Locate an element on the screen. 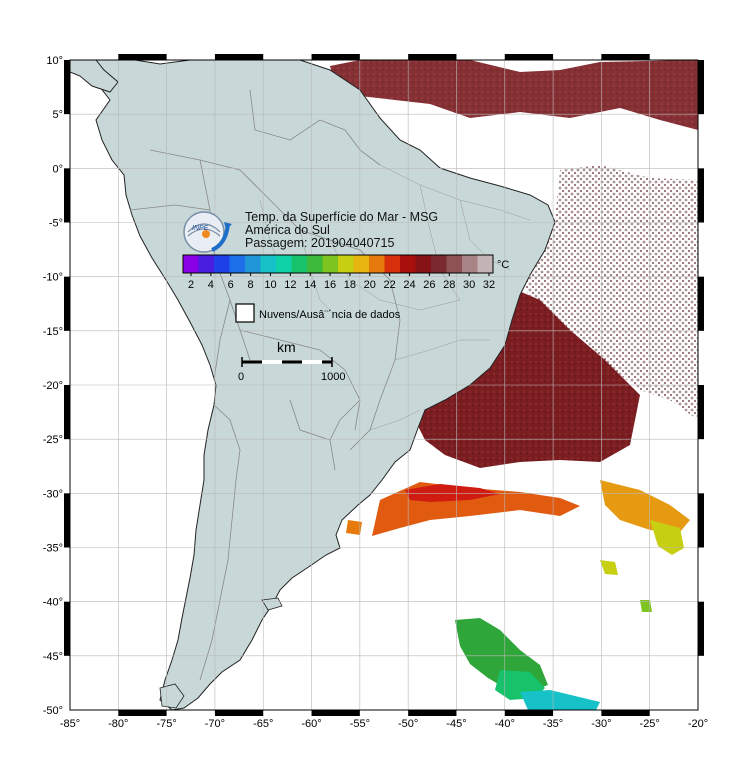  latitude-tick-label: 5° is located at coordinates (57, 115).